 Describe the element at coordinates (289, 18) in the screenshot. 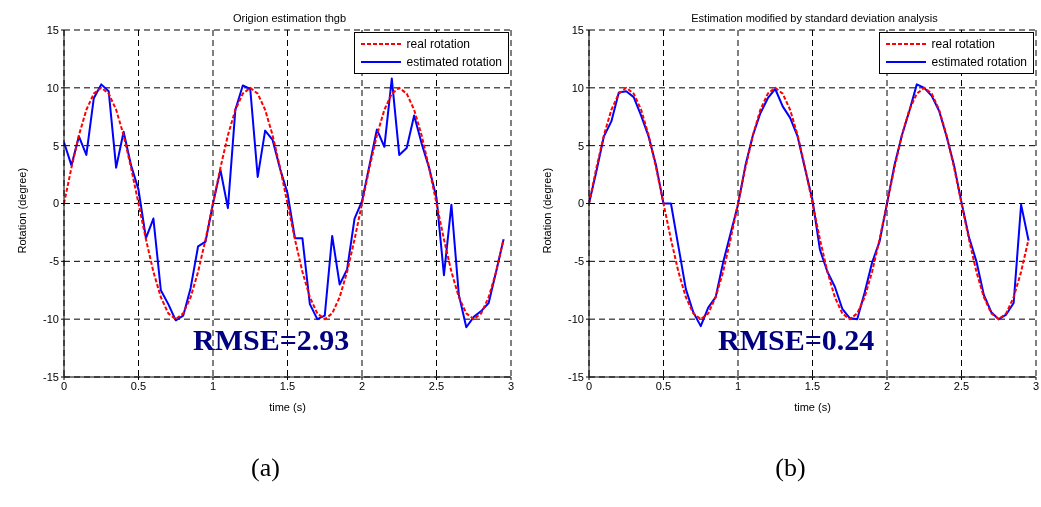

I see `chart-title: Origion estimation thgb` at that location.